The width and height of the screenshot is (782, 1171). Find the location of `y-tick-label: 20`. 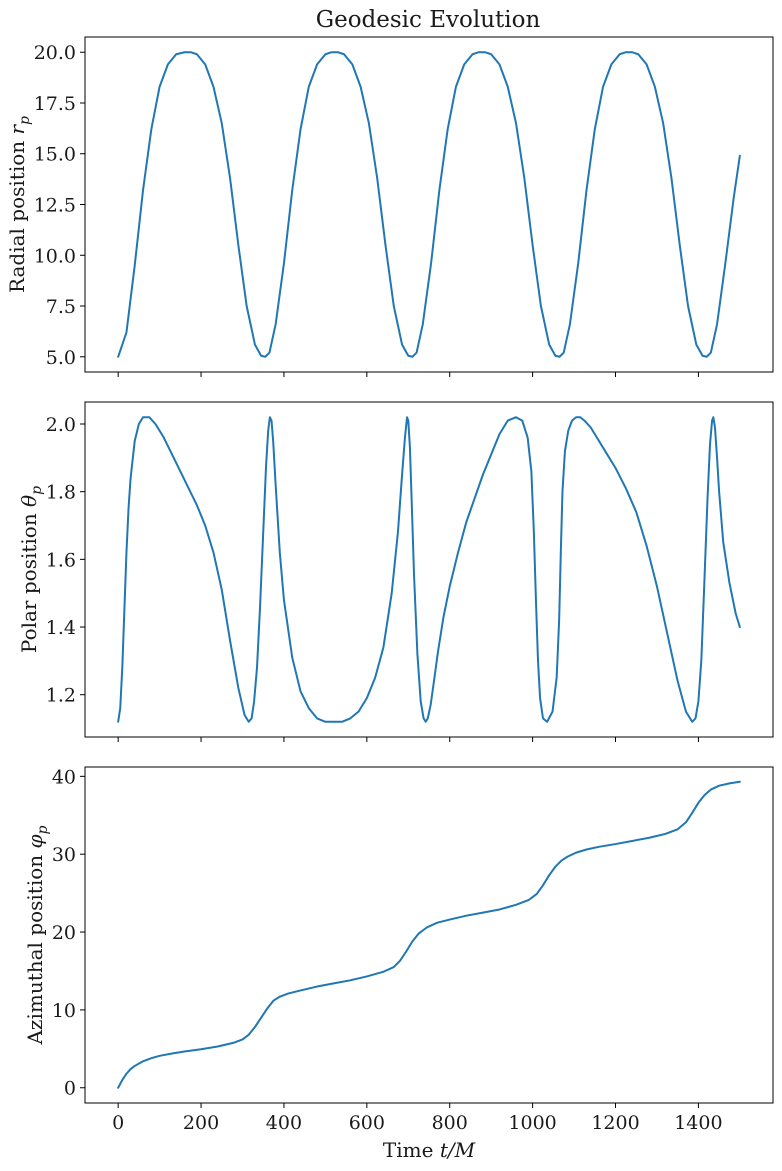

y-tick-label: 20 is located at coordinates (64, 933).